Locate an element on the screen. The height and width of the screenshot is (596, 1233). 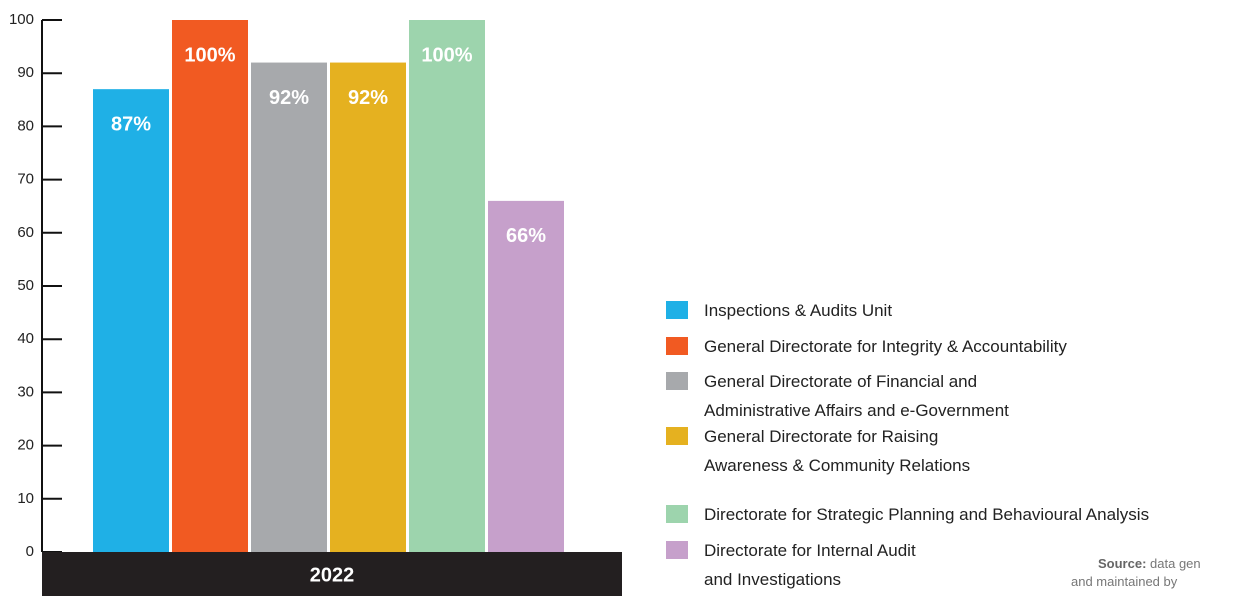
y-tick-label: 50 is located at coordinates (25, 285).